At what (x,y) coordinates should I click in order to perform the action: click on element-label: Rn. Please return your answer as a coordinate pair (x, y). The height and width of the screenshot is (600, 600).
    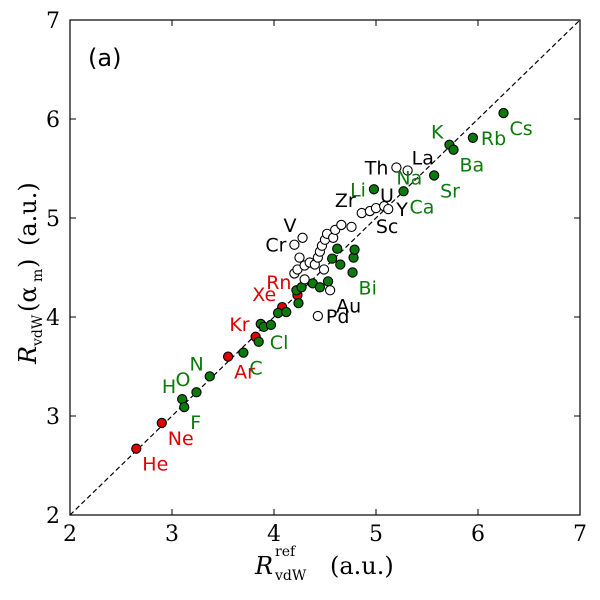
    Looking at the image, I should click on (278, 283).